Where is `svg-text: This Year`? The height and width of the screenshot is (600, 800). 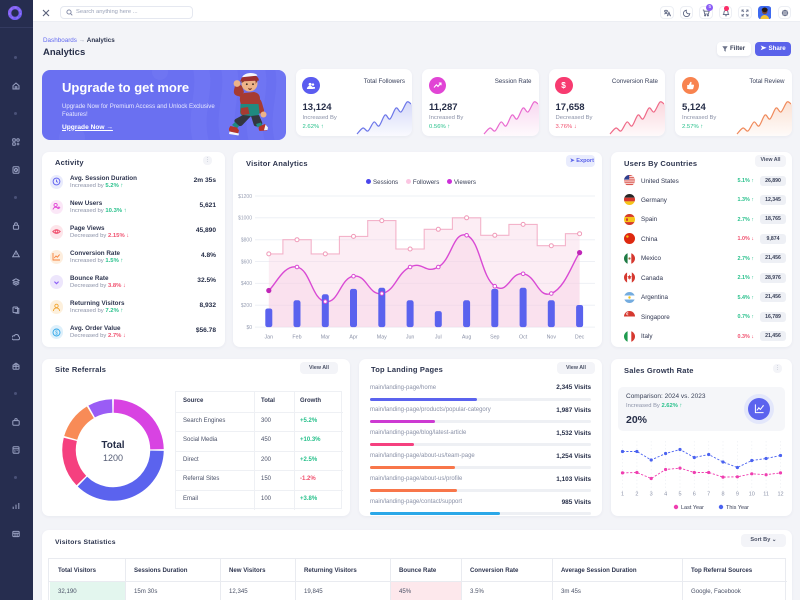
svg-text: This Year is located at coordinates (737, 508).